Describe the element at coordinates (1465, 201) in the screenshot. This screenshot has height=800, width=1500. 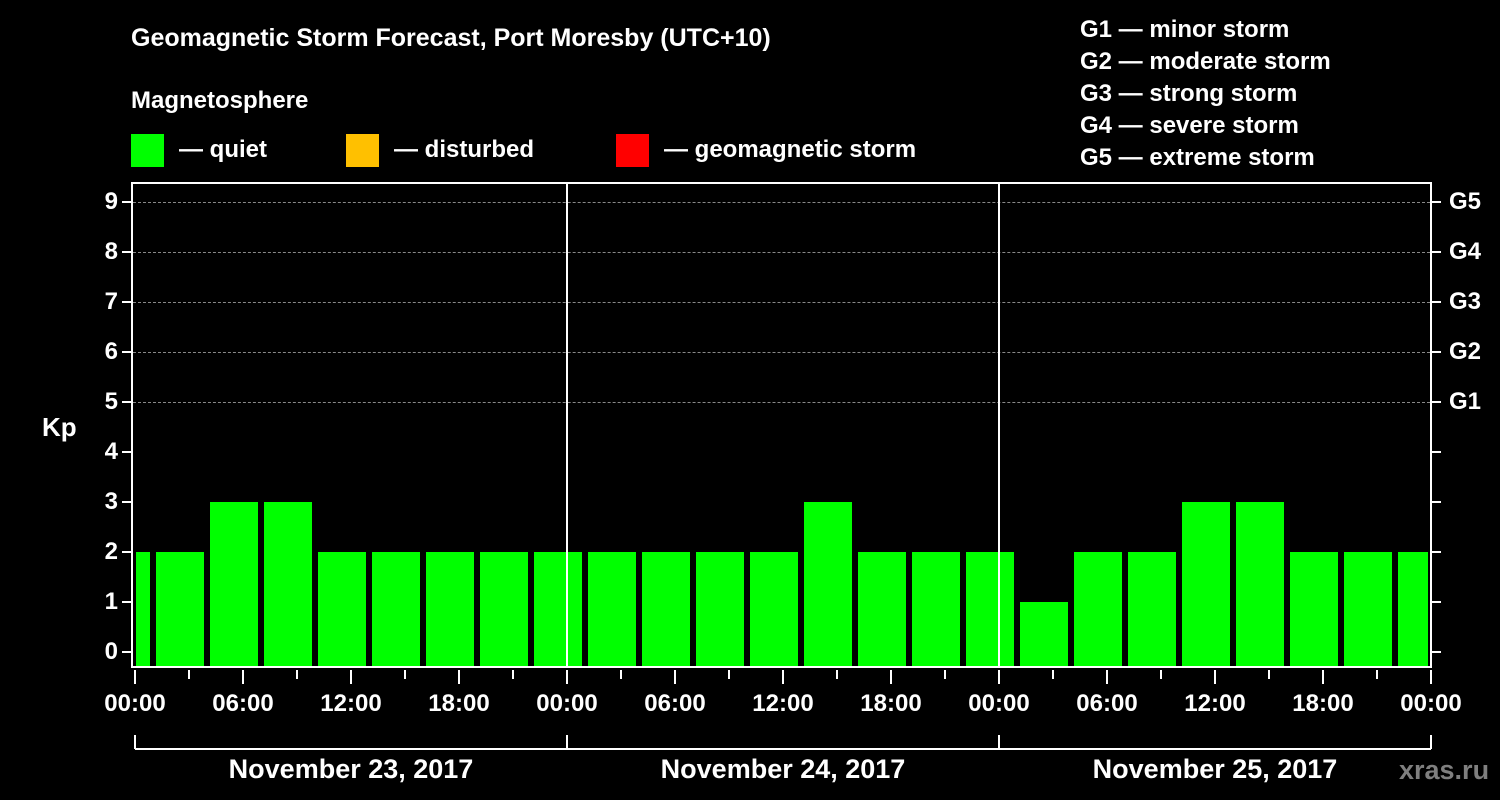
I see `g-scale-label: G5` at that location.